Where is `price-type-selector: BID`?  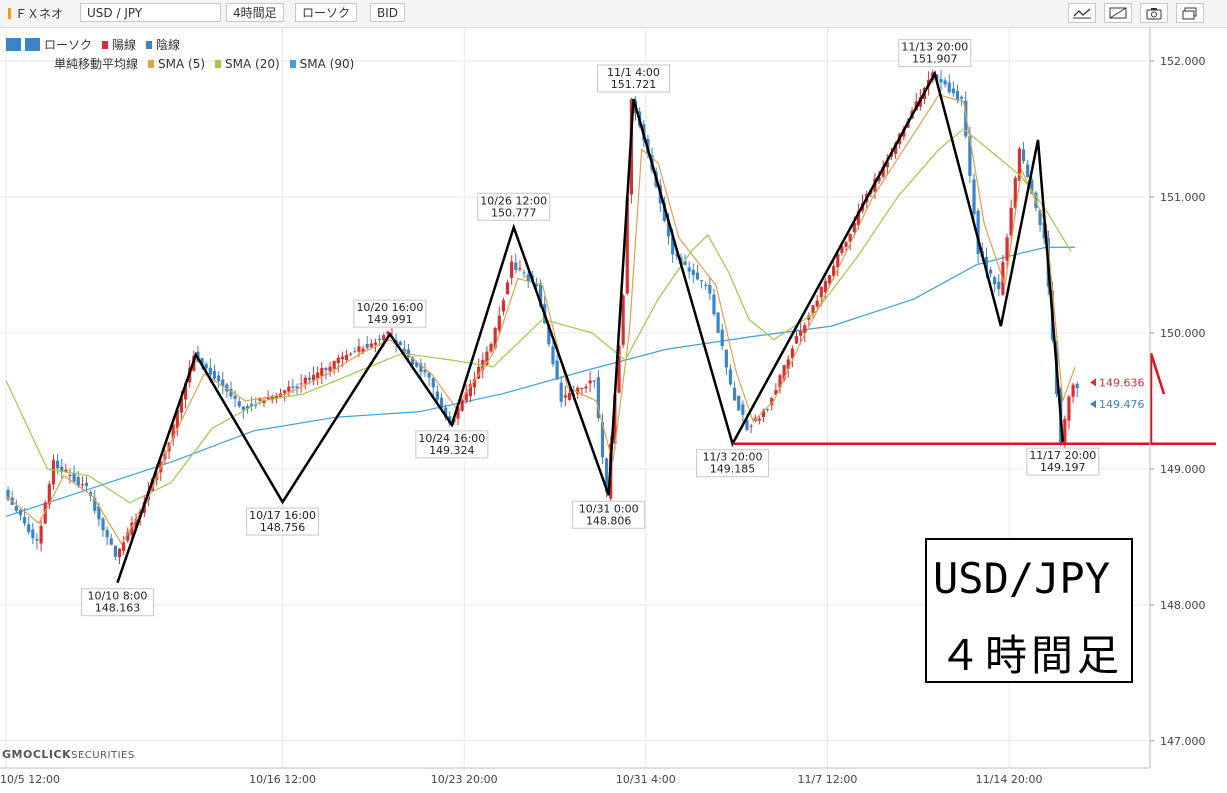
price-type-selector: BID is located at coordinates (388, 12).